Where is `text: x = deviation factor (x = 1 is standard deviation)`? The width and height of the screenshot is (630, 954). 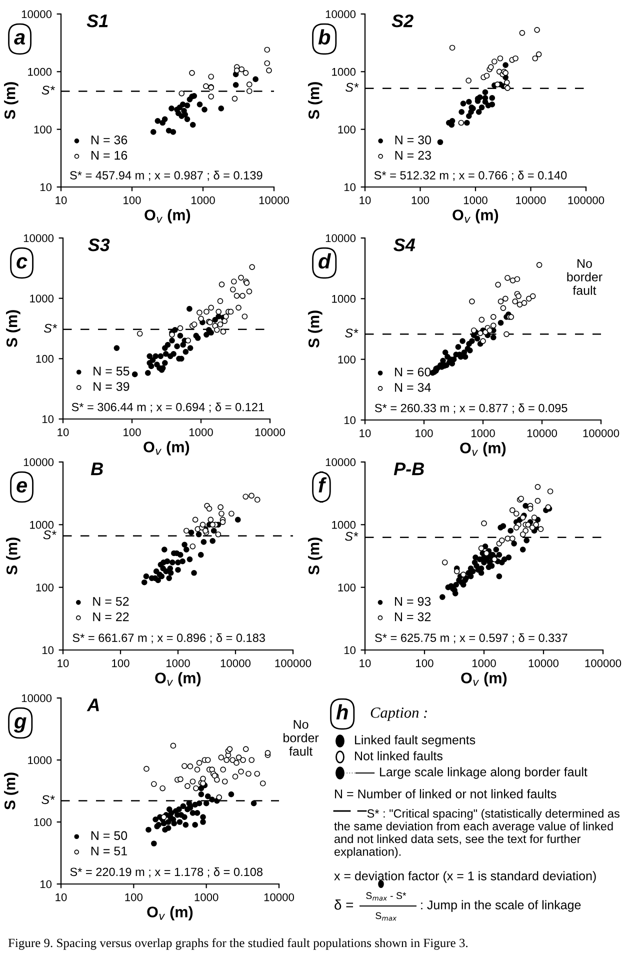 text: x = deviation factor (x = 1 is standard deviation) is located at coordinates (465, 877).